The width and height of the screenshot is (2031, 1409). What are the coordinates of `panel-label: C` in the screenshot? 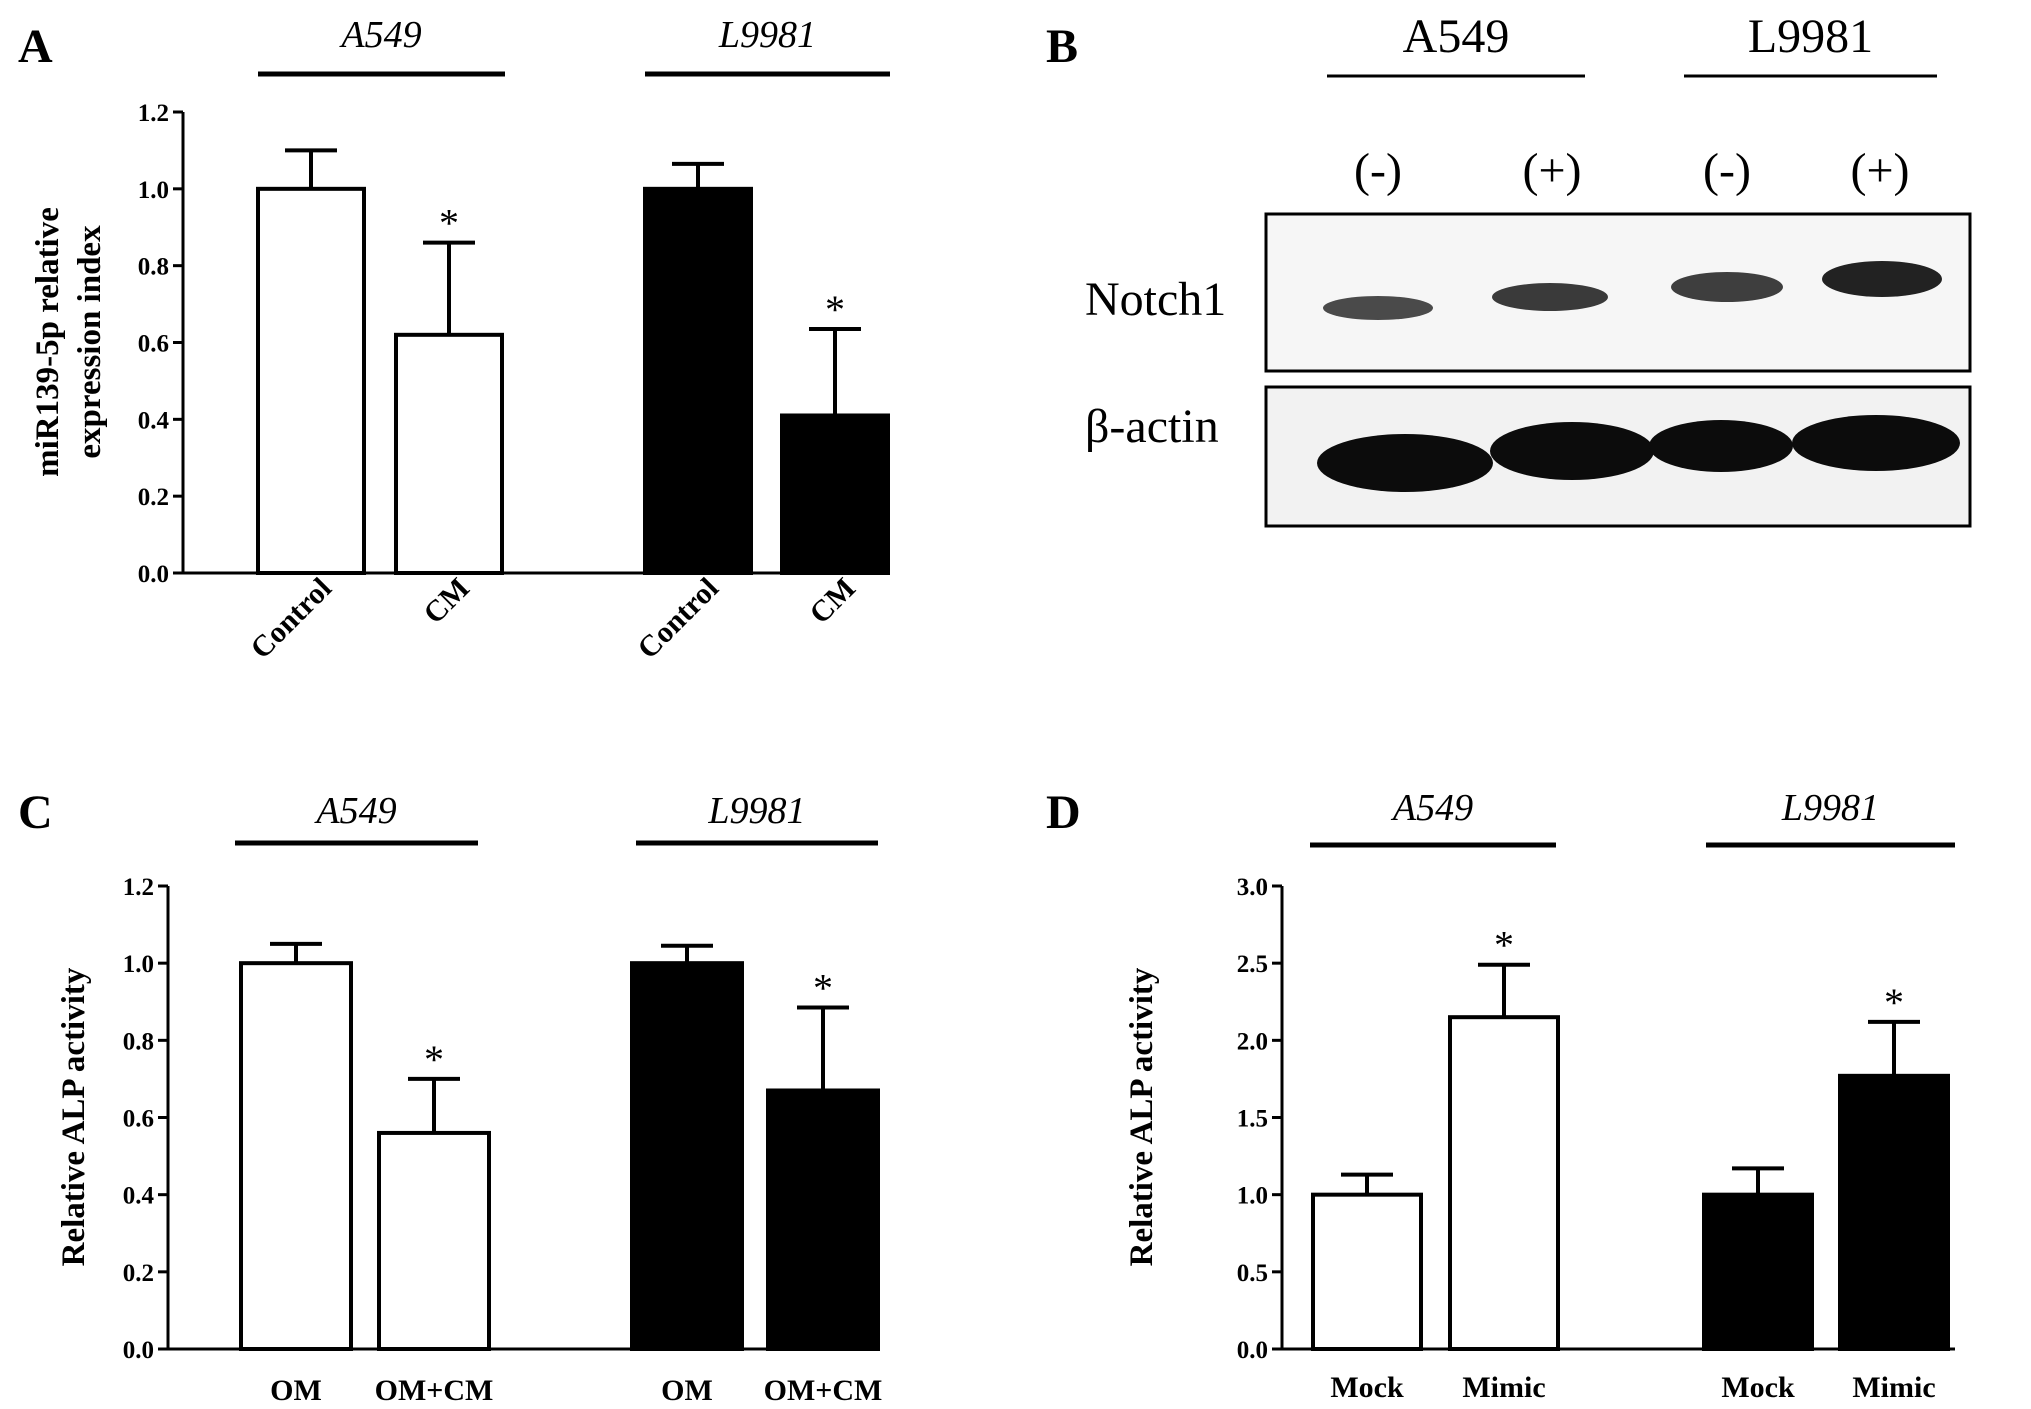 It's located at (35, 812).